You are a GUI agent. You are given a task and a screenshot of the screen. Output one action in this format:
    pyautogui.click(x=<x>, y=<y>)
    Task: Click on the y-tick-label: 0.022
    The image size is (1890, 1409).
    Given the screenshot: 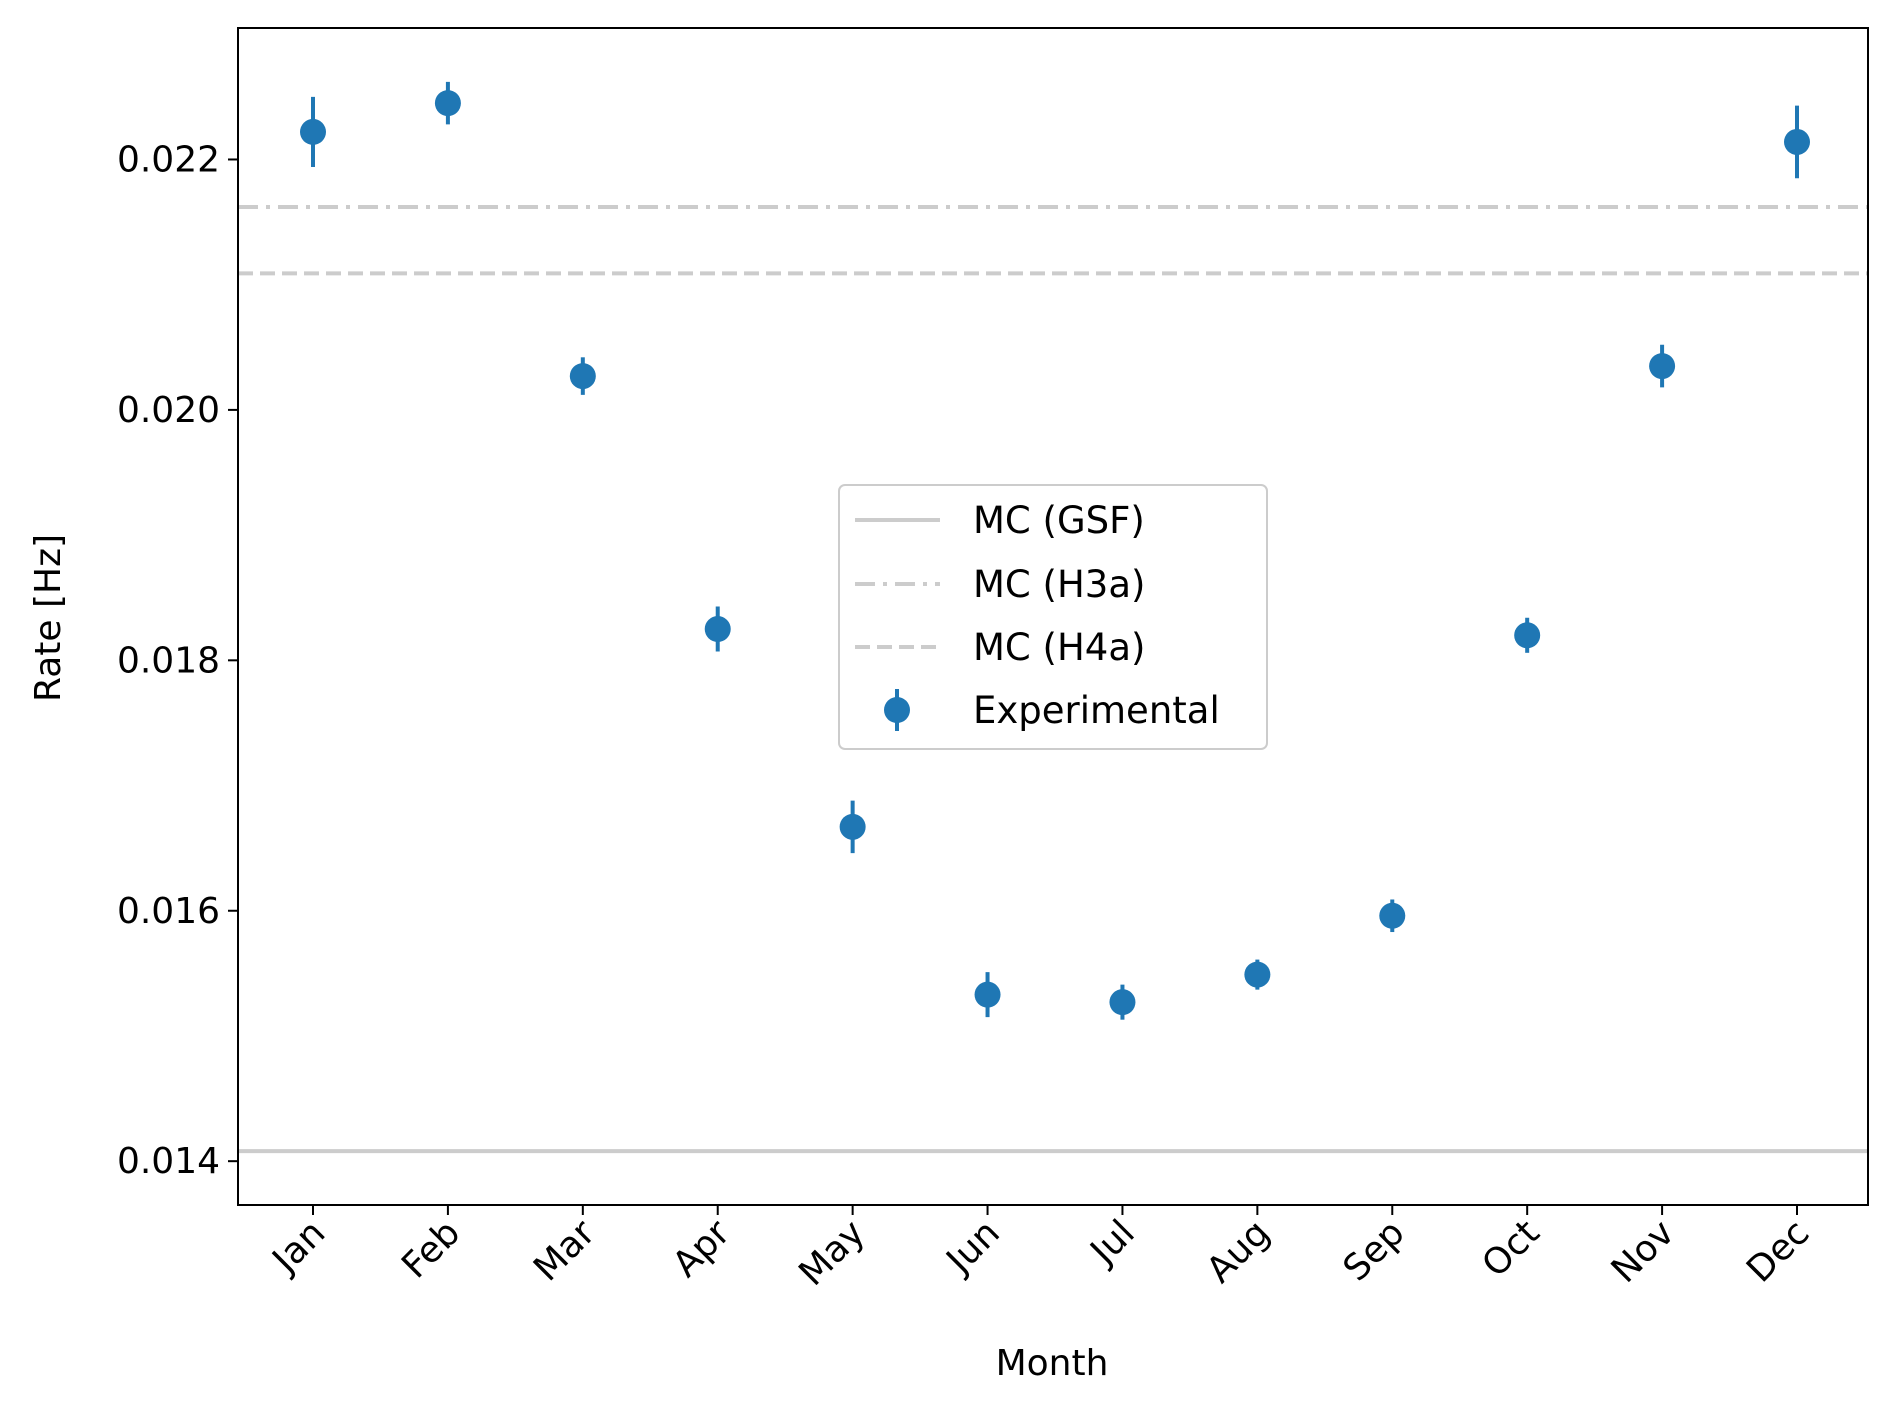 What is the action you would take?
    pyautogui.click(x=168, y=159)
    